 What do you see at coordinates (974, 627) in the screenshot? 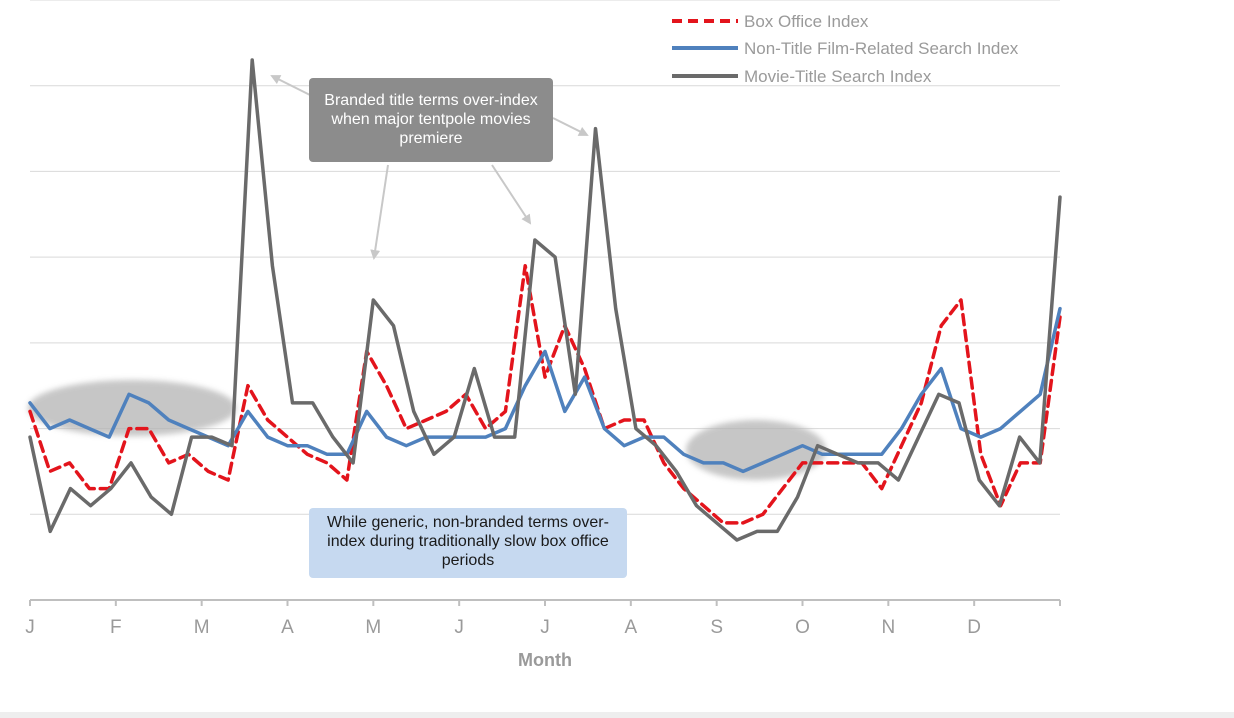
I see `x-tick-label: D` at bounding box center [974, 627].